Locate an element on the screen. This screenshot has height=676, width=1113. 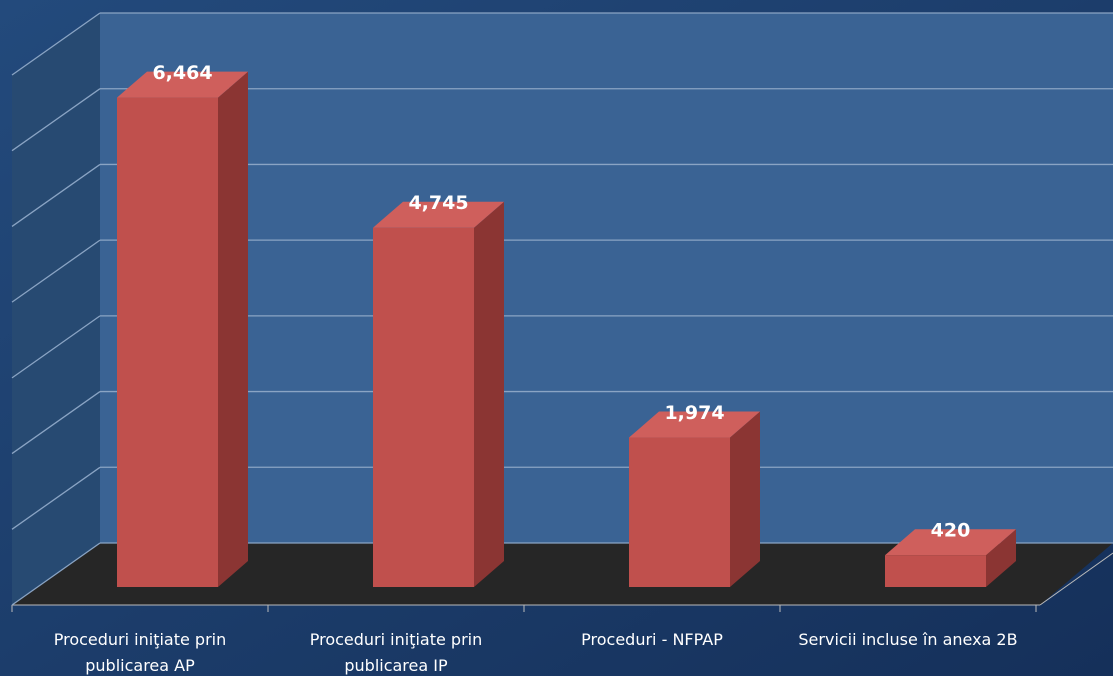
x-tick-label: Proceduri - NFPAP is located at coordinates (652, 639).